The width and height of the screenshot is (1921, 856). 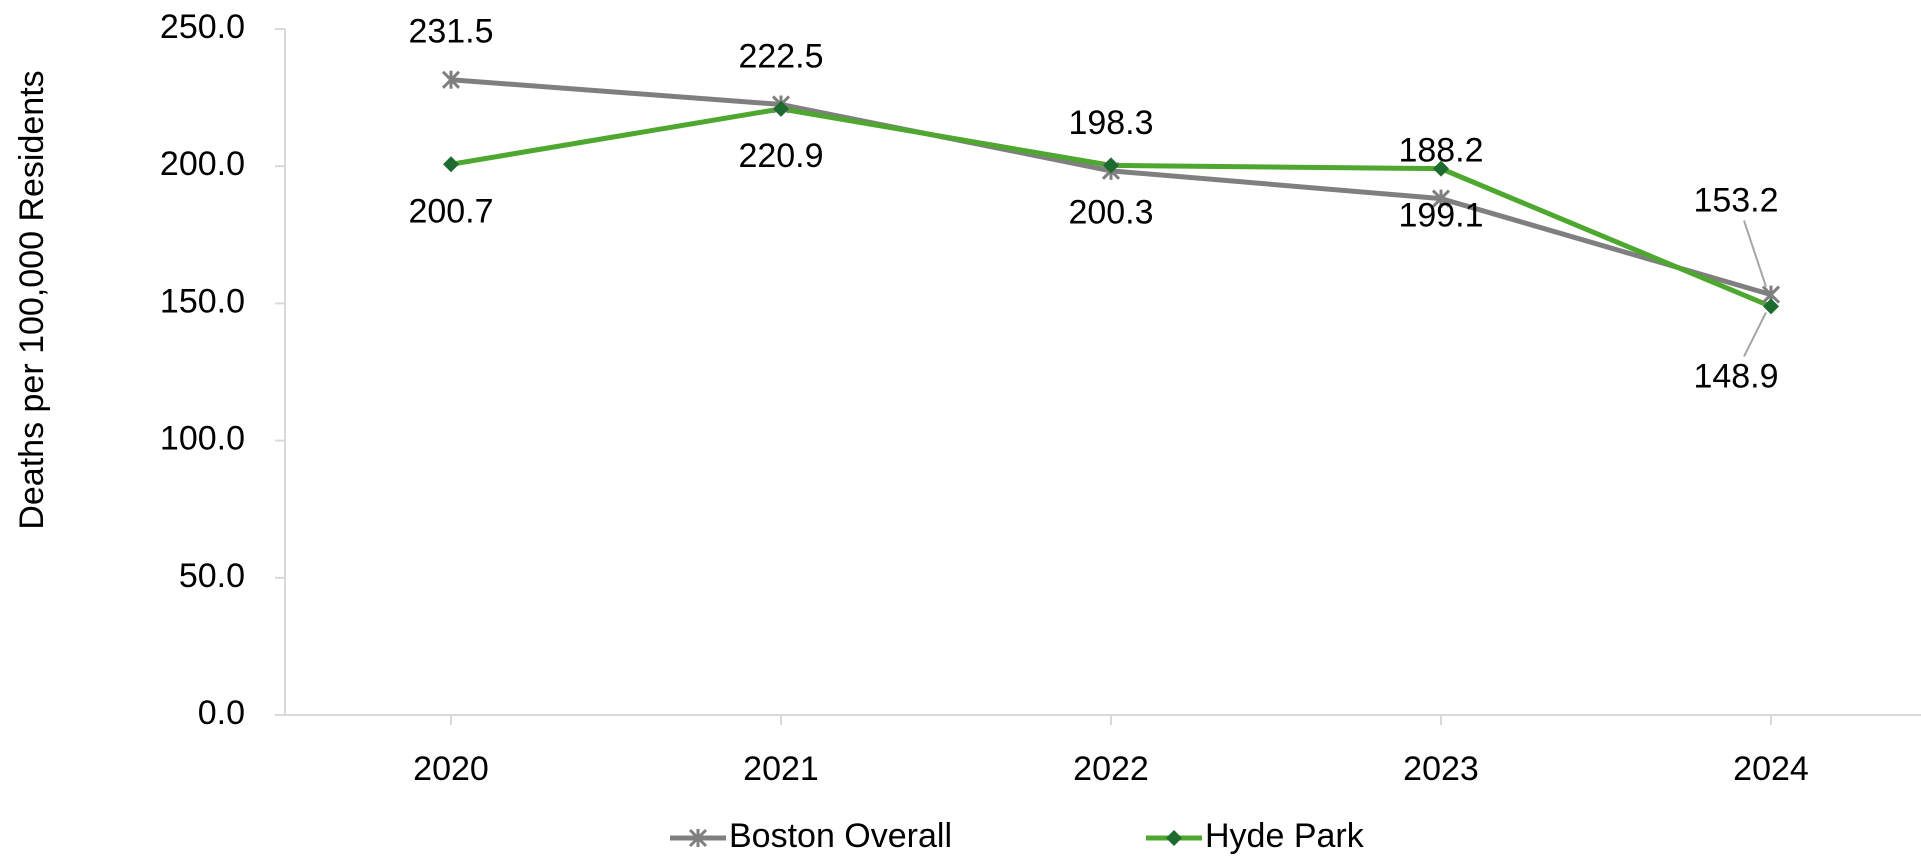 I want to click on y-axis-label: Deaths per 100,000 Residents, so click(x=32, y=299).